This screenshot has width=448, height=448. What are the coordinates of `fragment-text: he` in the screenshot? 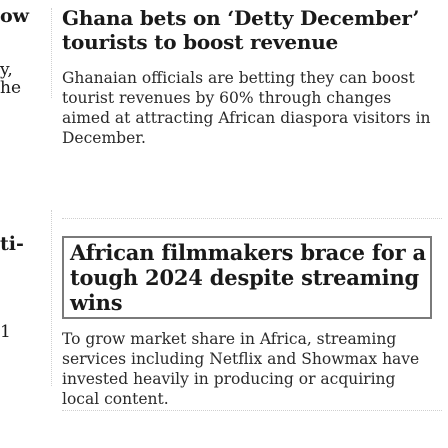 It's located at (11, 88).